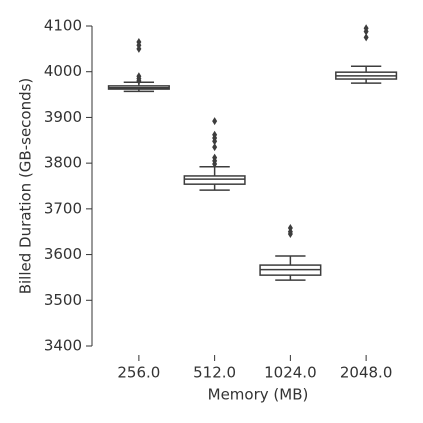  Describe the element at coordinates (26, 186) in the screenshot. I see `y-axis-label: Billed Duration (GB-seconds)` at that location.